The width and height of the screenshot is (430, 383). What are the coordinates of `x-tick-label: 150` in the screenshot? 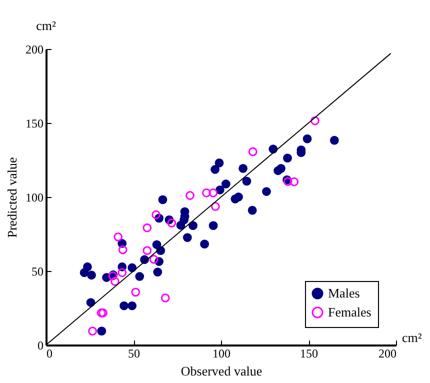 It's located at (309, 353).